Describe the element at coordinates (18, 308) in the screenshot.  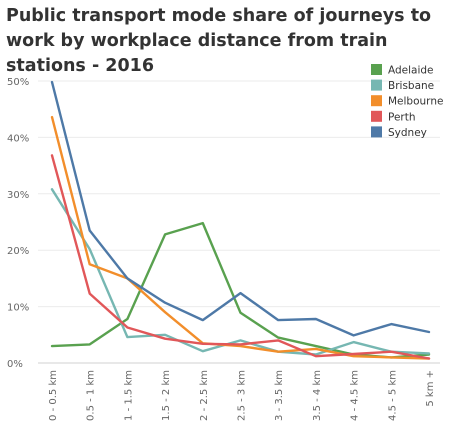
I see `y-tick-label: 10%` at that location.